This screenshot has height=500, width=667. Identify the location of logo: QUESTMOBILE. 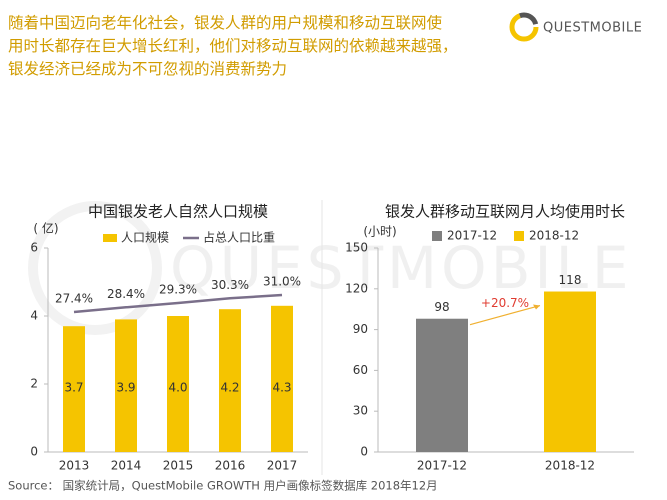
(575, 27).